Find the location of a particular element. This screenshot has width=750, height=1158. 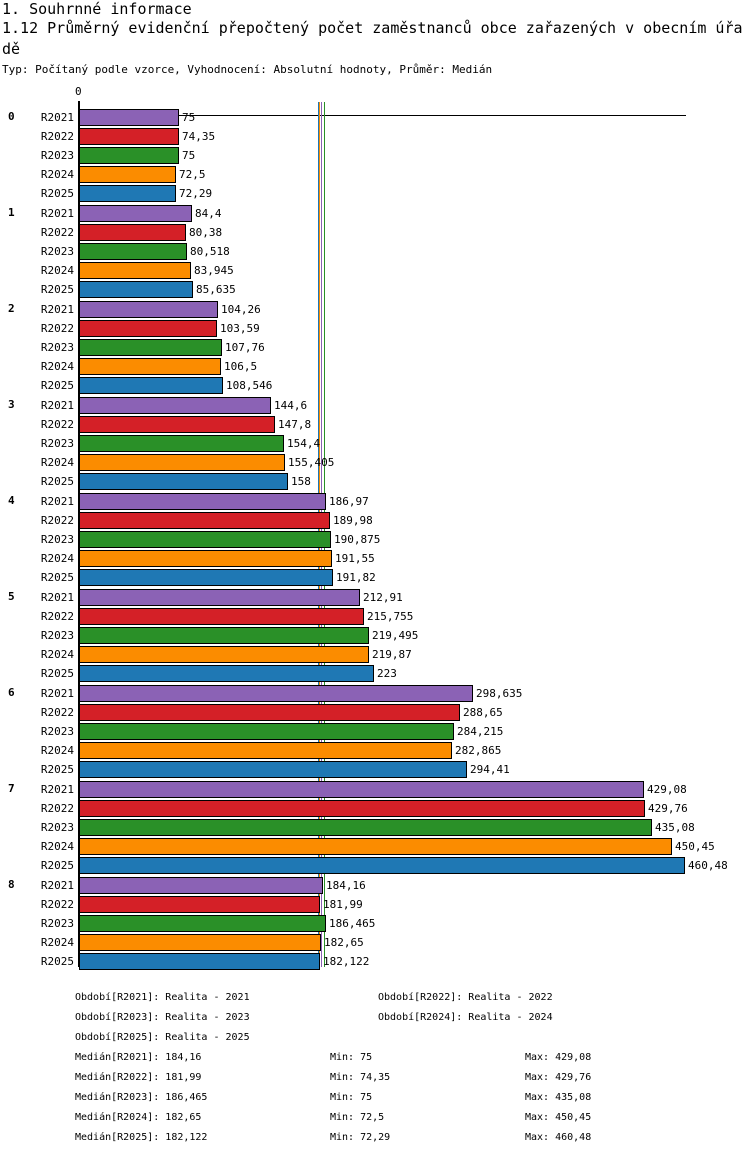

group-number: 2 is located at coordinates (11, 308).